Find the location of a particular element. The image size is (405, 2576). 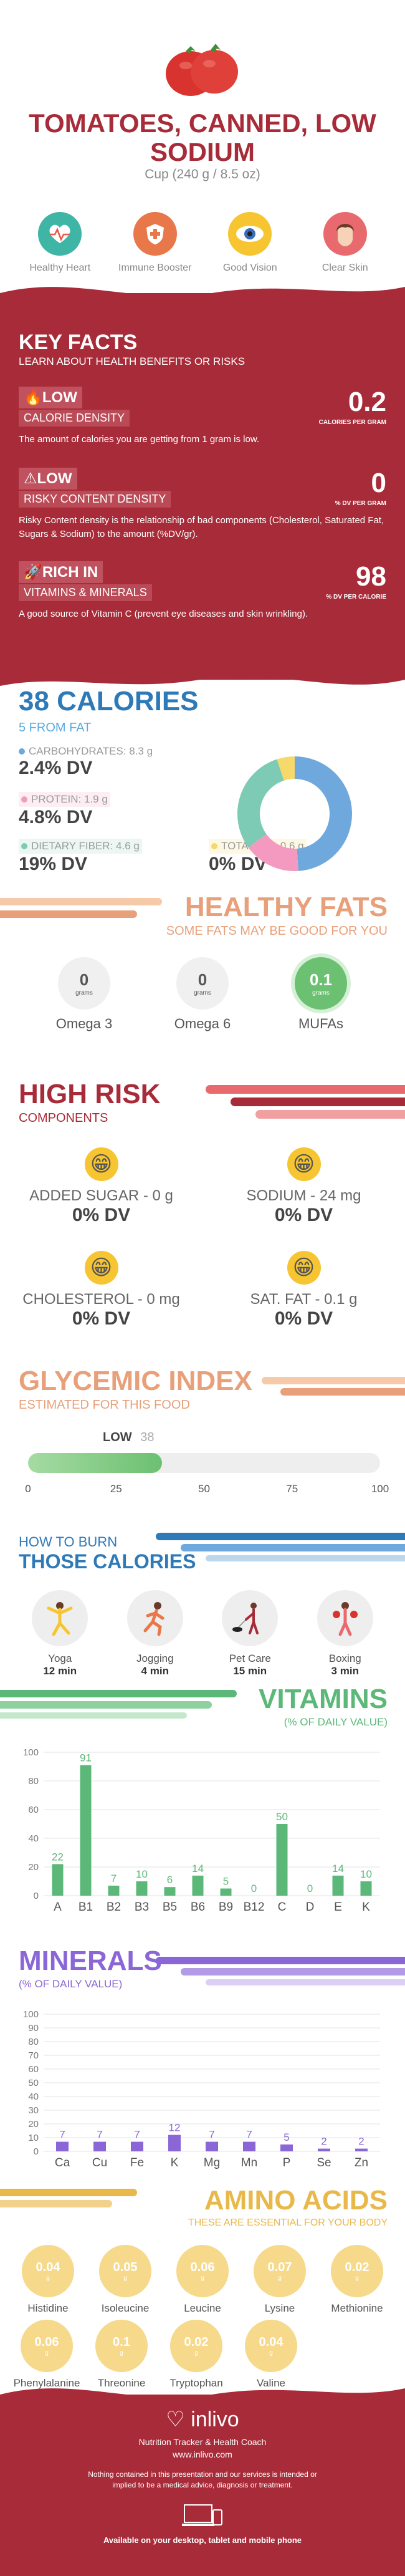

fact-name: VITAMINS & MINERALS is located at coordinates (85, 592).